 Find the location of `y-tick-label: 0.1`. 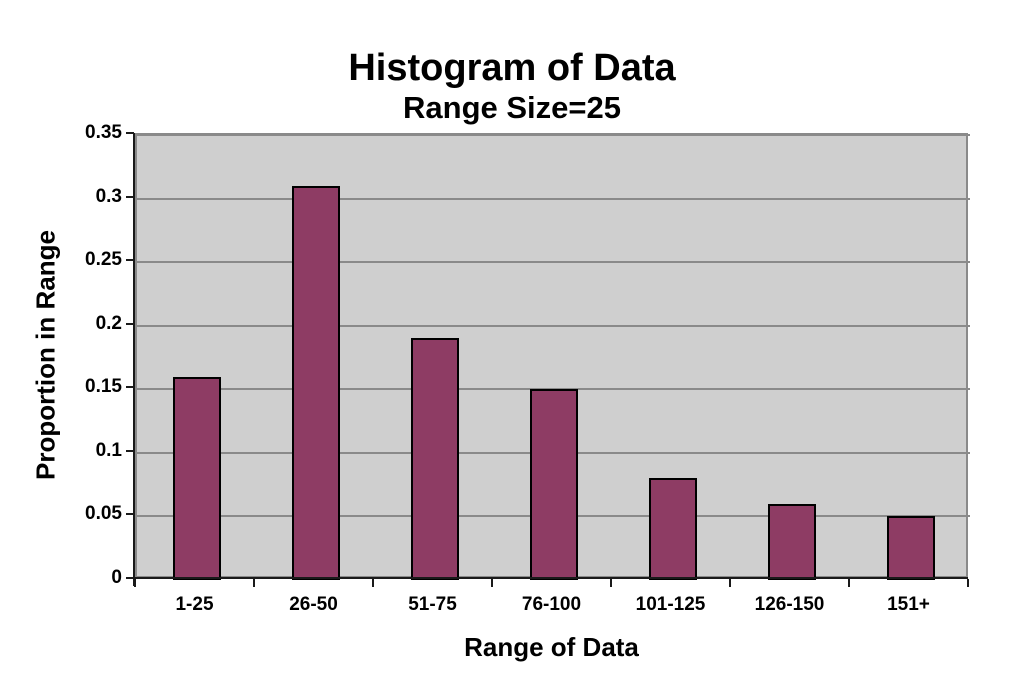

y-tick-label: 0.1 is located at coordinates (108, 450).